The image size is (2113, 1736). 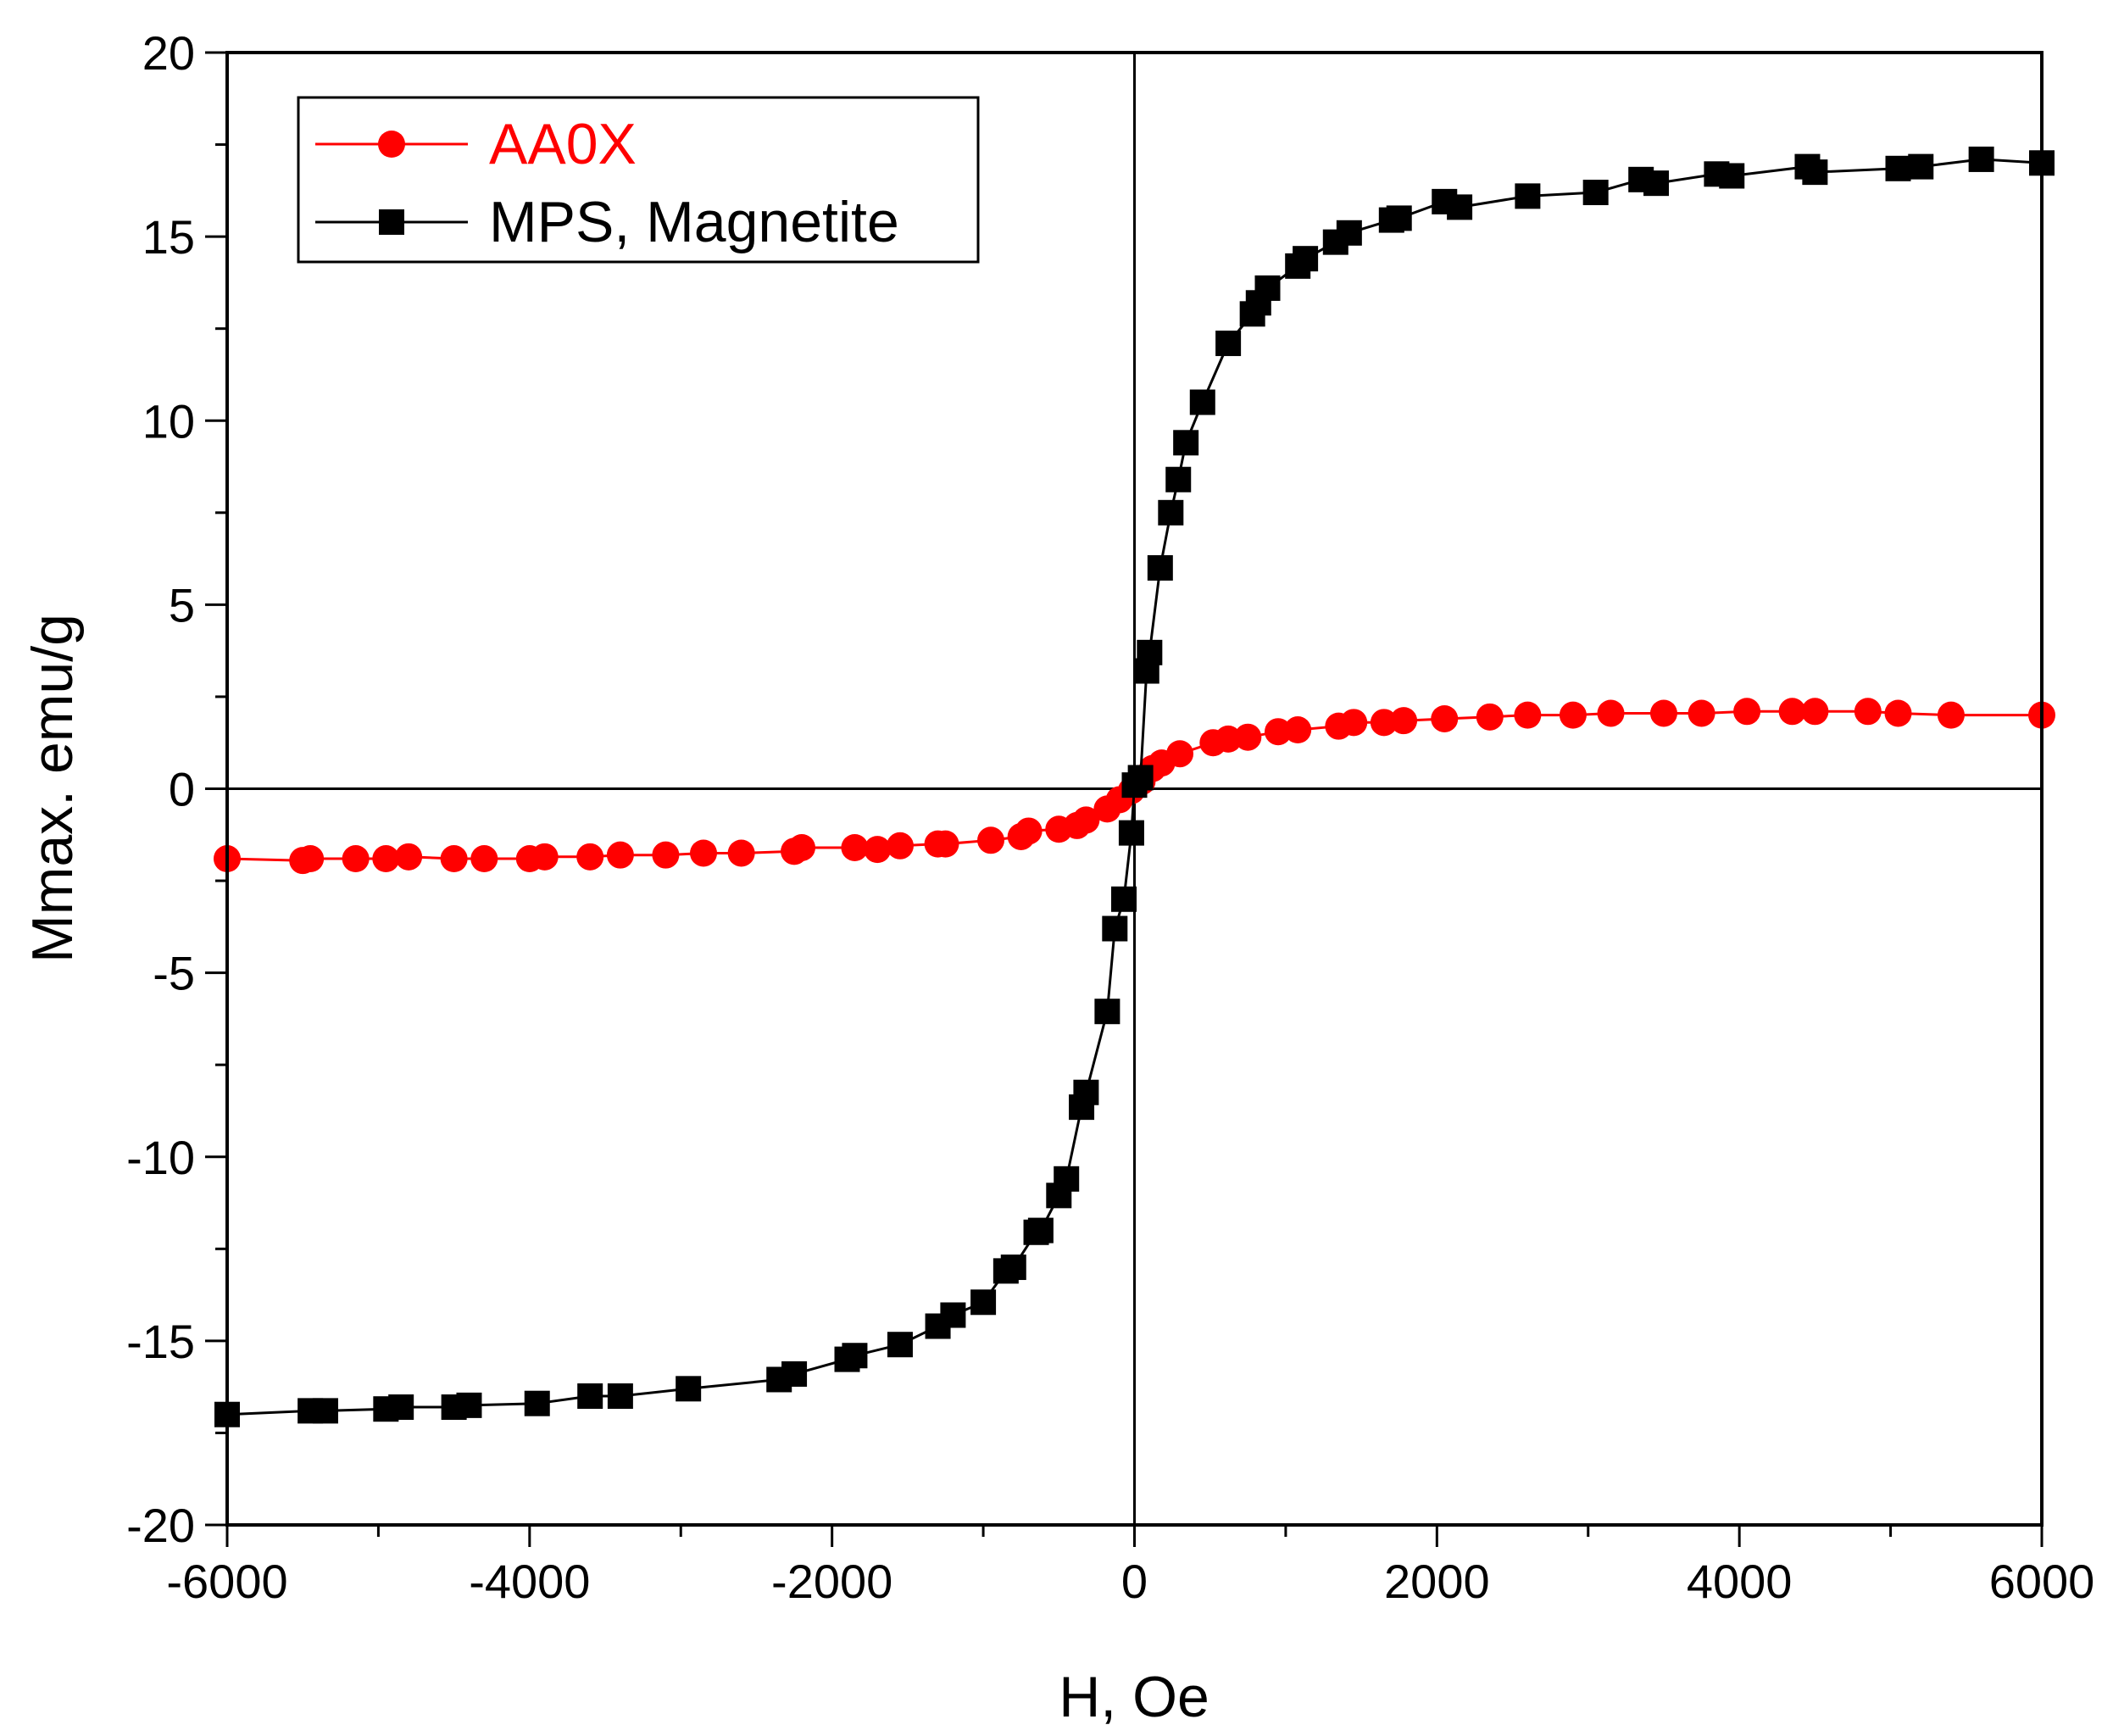 I want to click on y-tick-label: -20, so click(x=160, y=1525).